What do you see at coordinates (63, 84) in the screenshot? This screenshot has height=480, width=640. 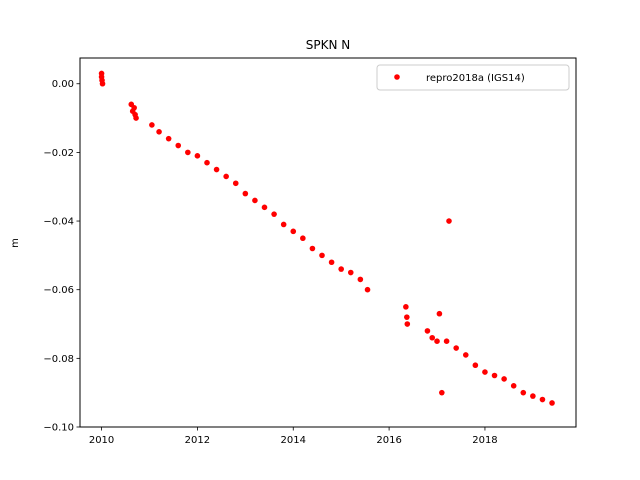 I see `y-tick-label: 0.00` at bounding box center [63, 84].